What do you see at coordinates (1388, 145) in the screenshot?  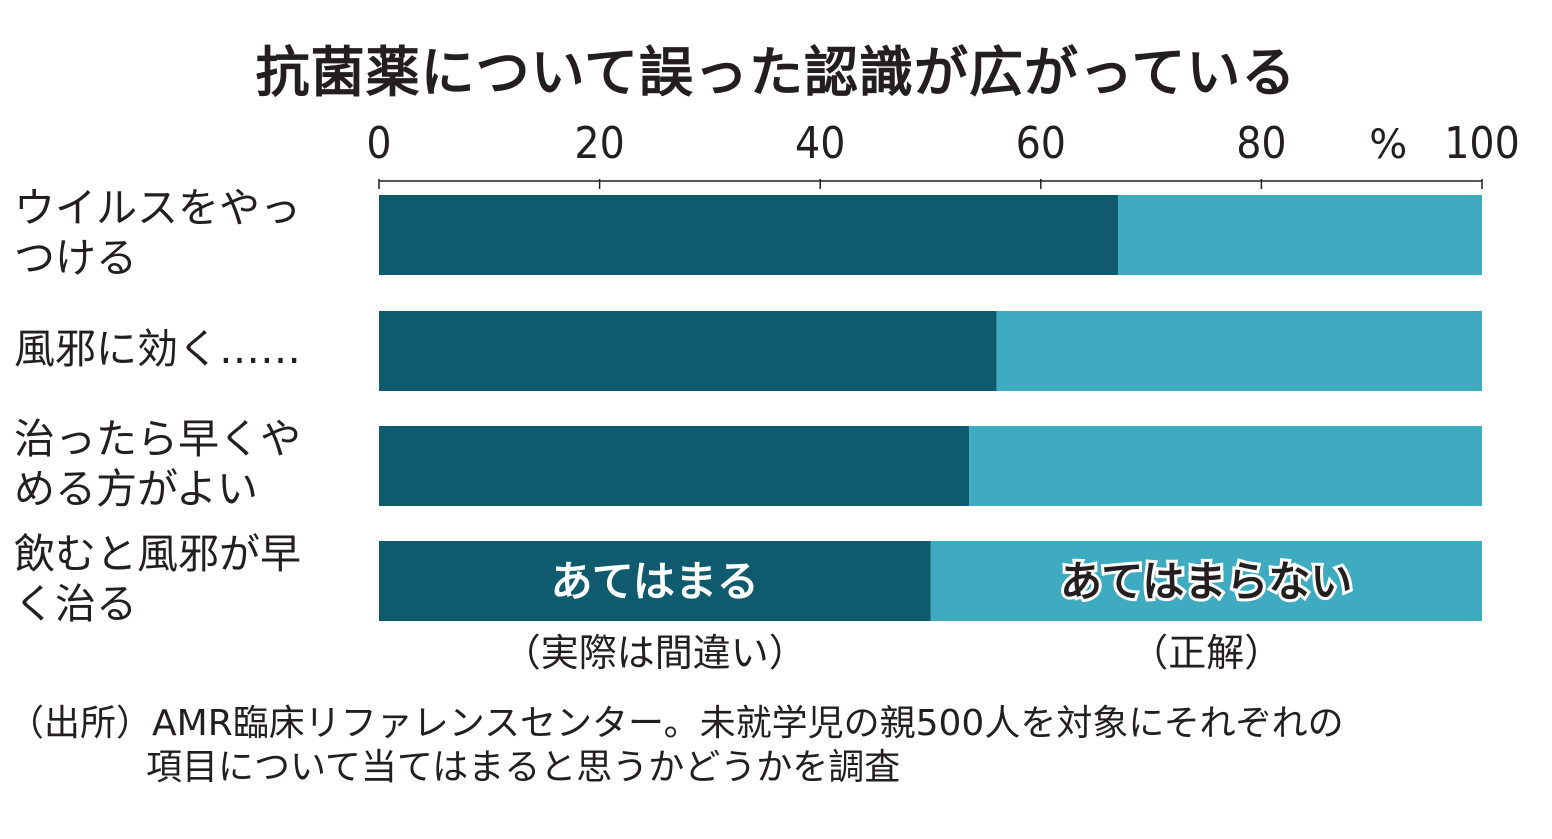 I see `x-unit-label: %` at bounding box center [1388, 145].